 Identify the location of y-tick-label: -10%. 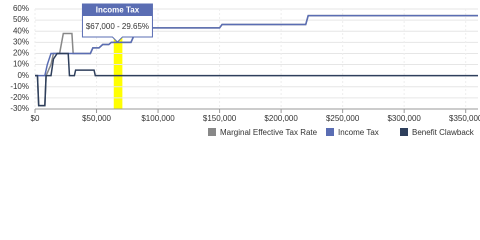
(19, 86).